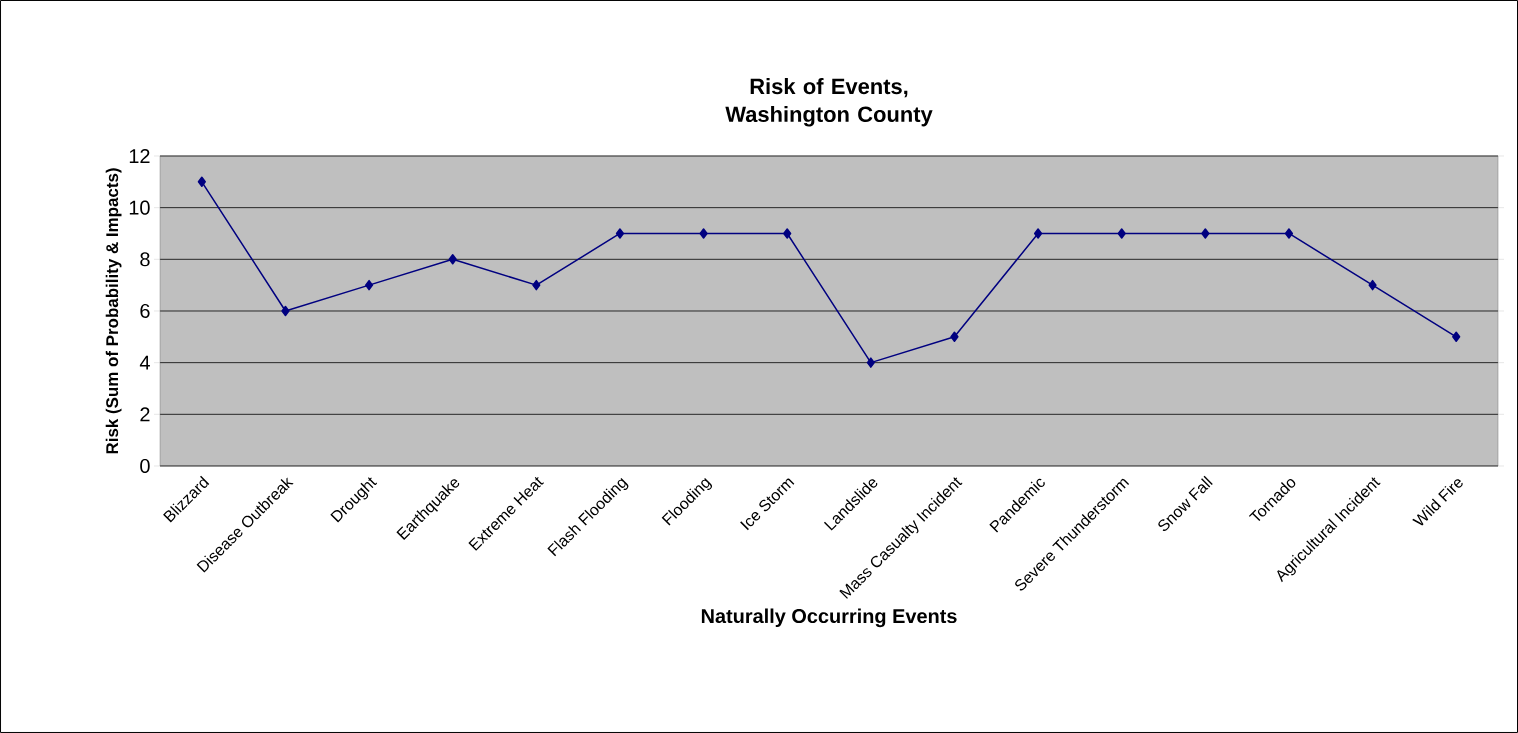 This screenshot has height=733, width=1518. Describe the element at coordinates (139, 207) in the screenshot. I see `y-tick-label: 10` at that location.